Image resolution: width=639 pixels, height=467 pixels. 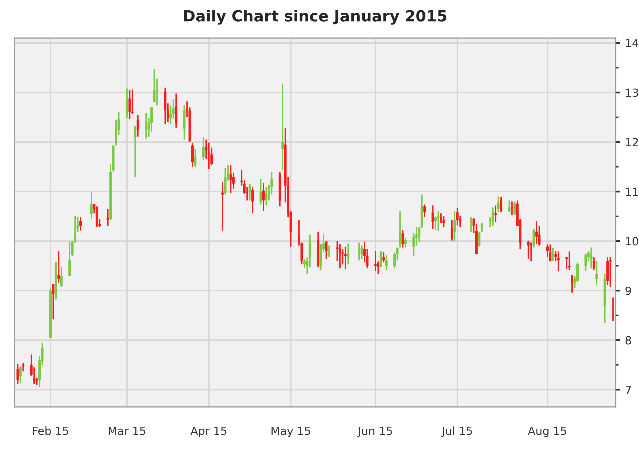 I want to click on y-tick-label: 12, so click(x=632, y=142).